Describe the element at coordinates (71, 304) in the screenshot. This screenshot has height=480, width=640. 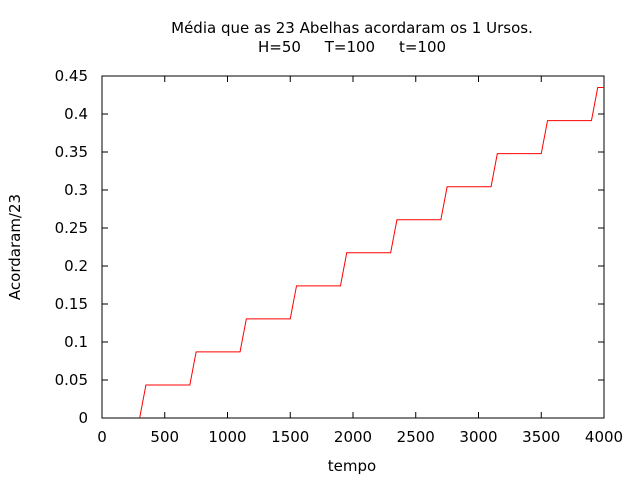
I see `y-tick-label: 0.15` at that location.